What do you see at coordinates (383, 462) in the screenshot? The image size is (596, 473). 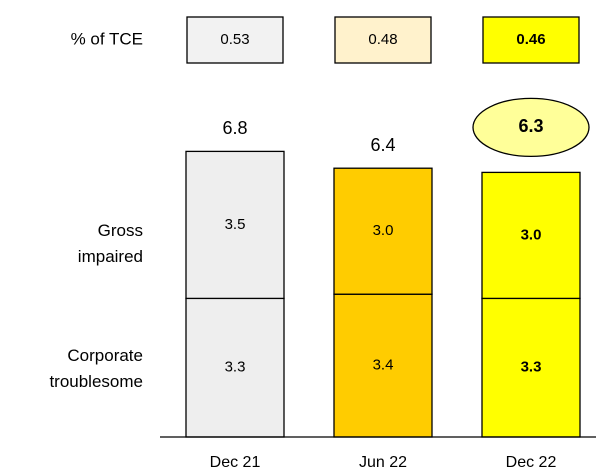 I see `x-tick-label: Jun 22` at bounding box center [383, 462].